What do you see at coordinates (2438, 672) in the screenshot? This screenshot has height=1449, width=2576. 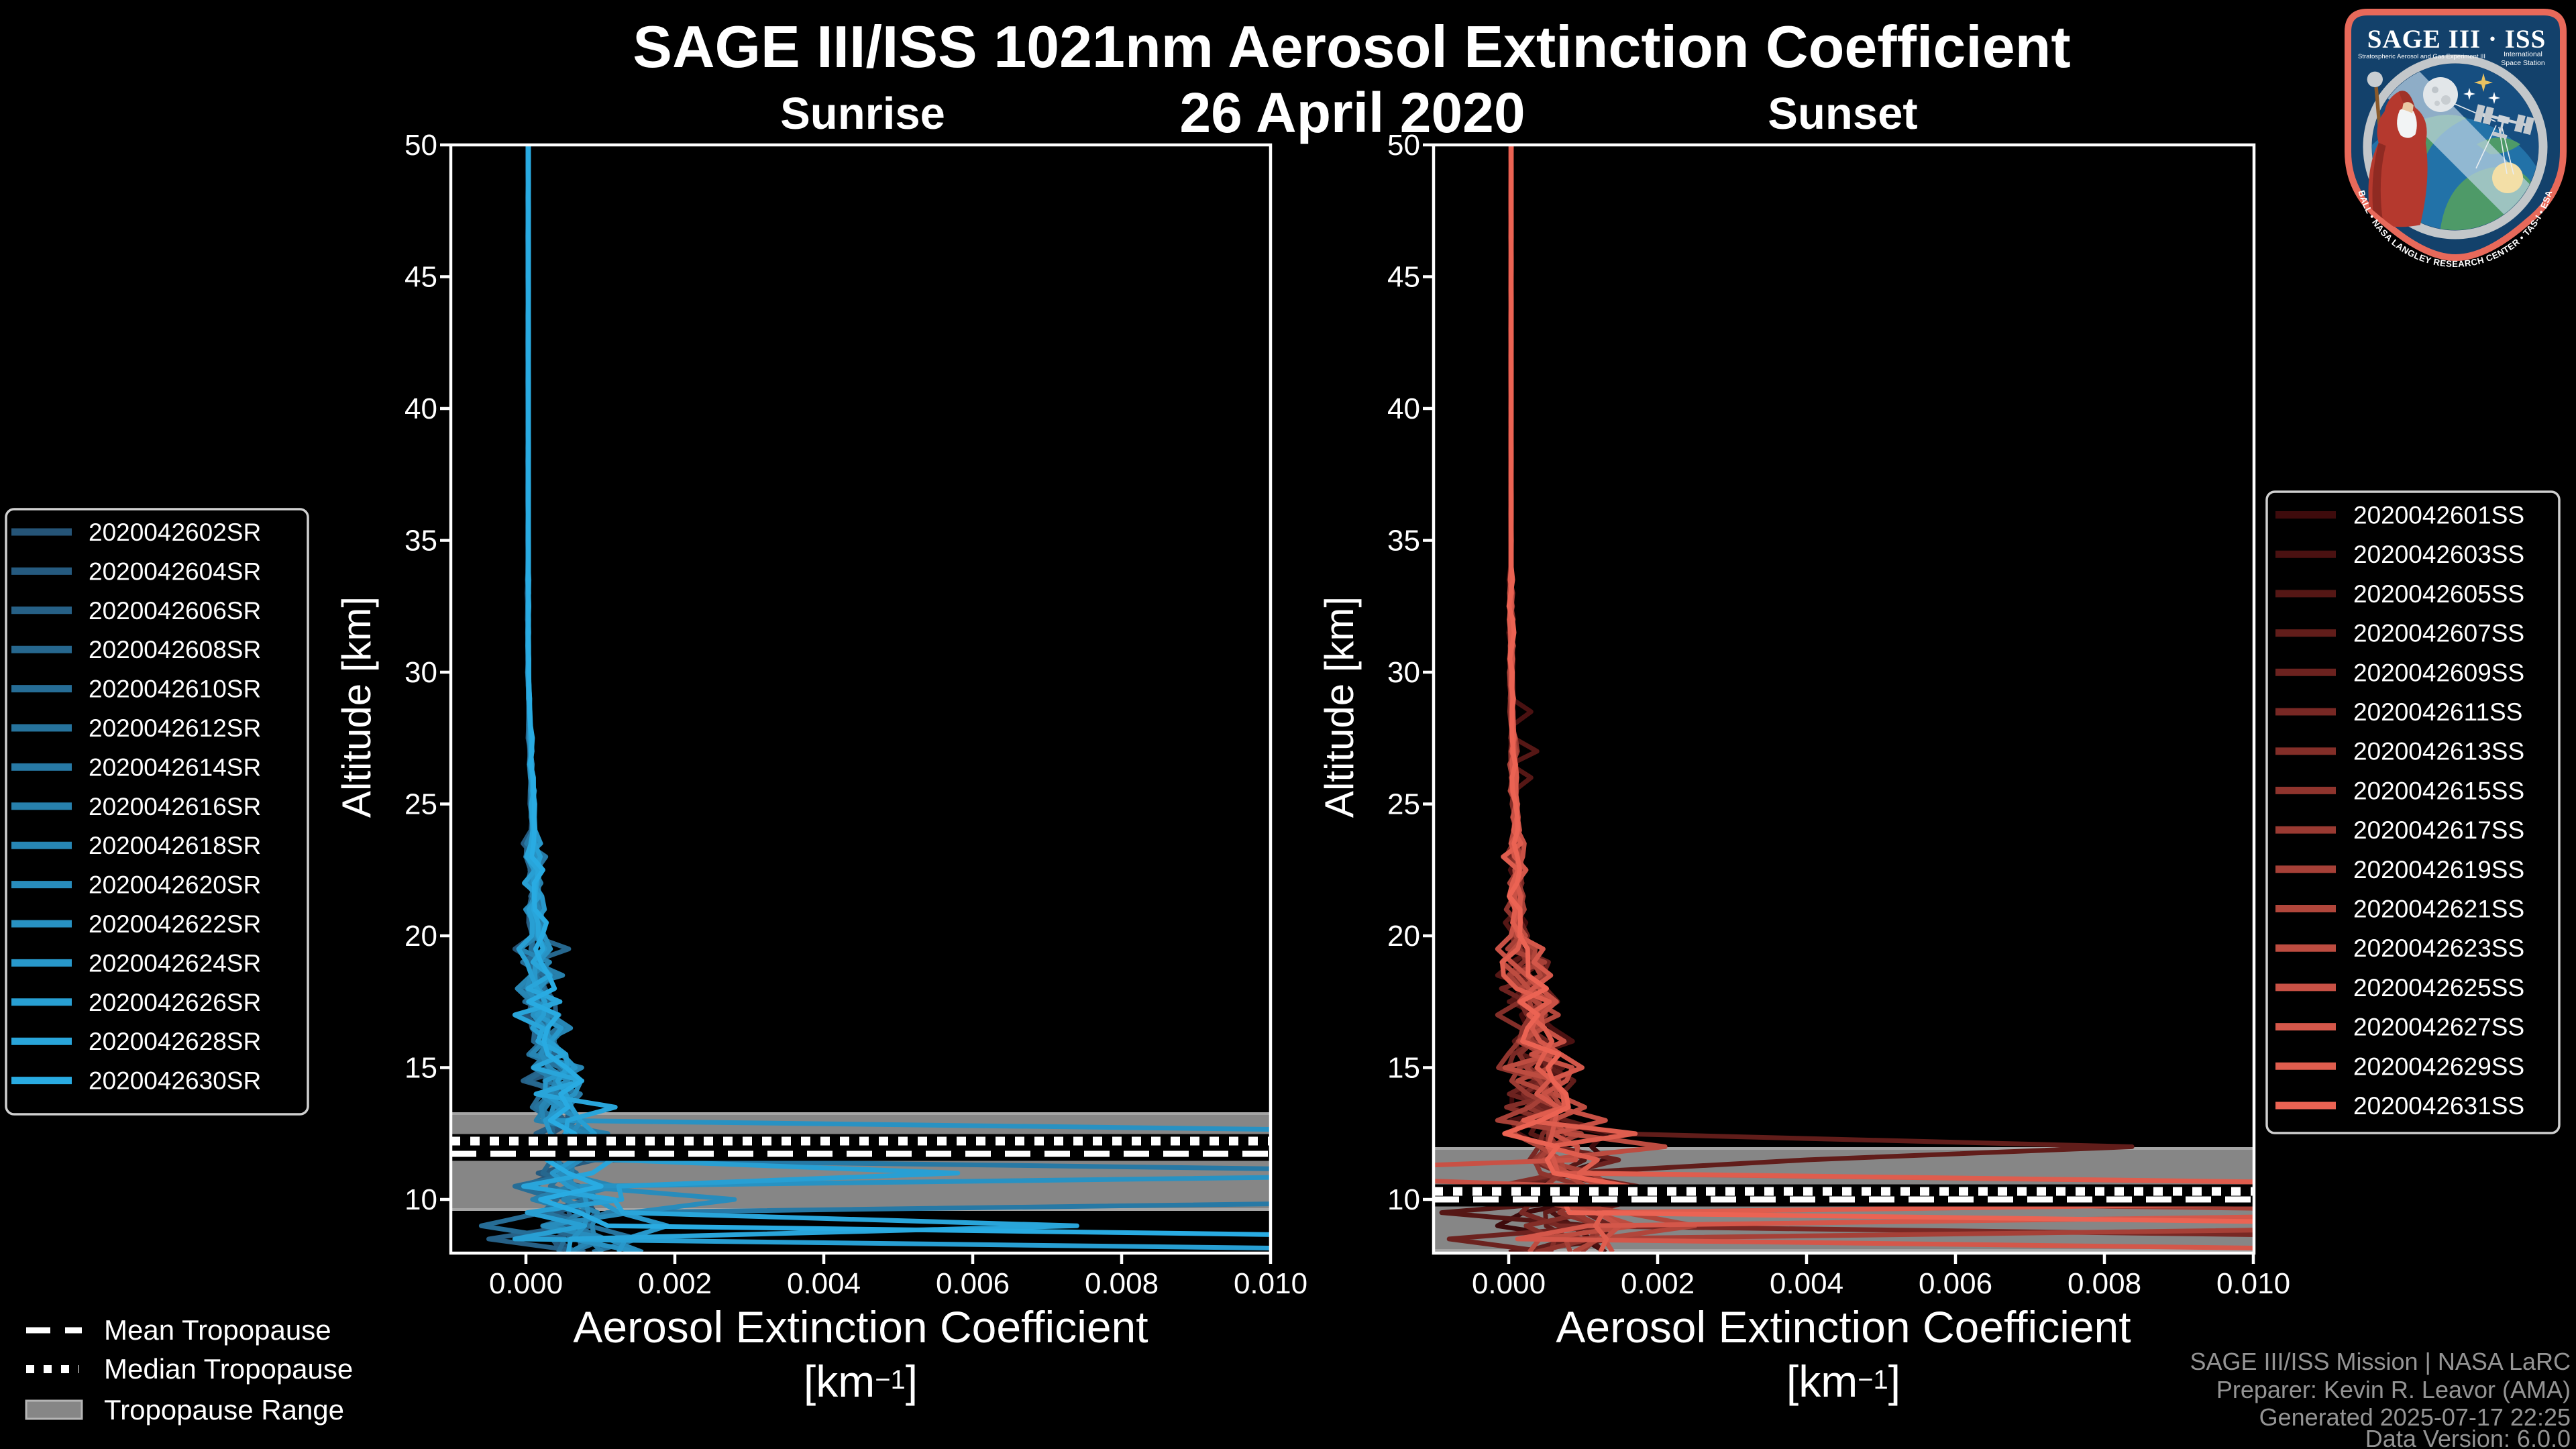 I see `svg-text: 2020042609SS` at bounding box center [2438, 672].